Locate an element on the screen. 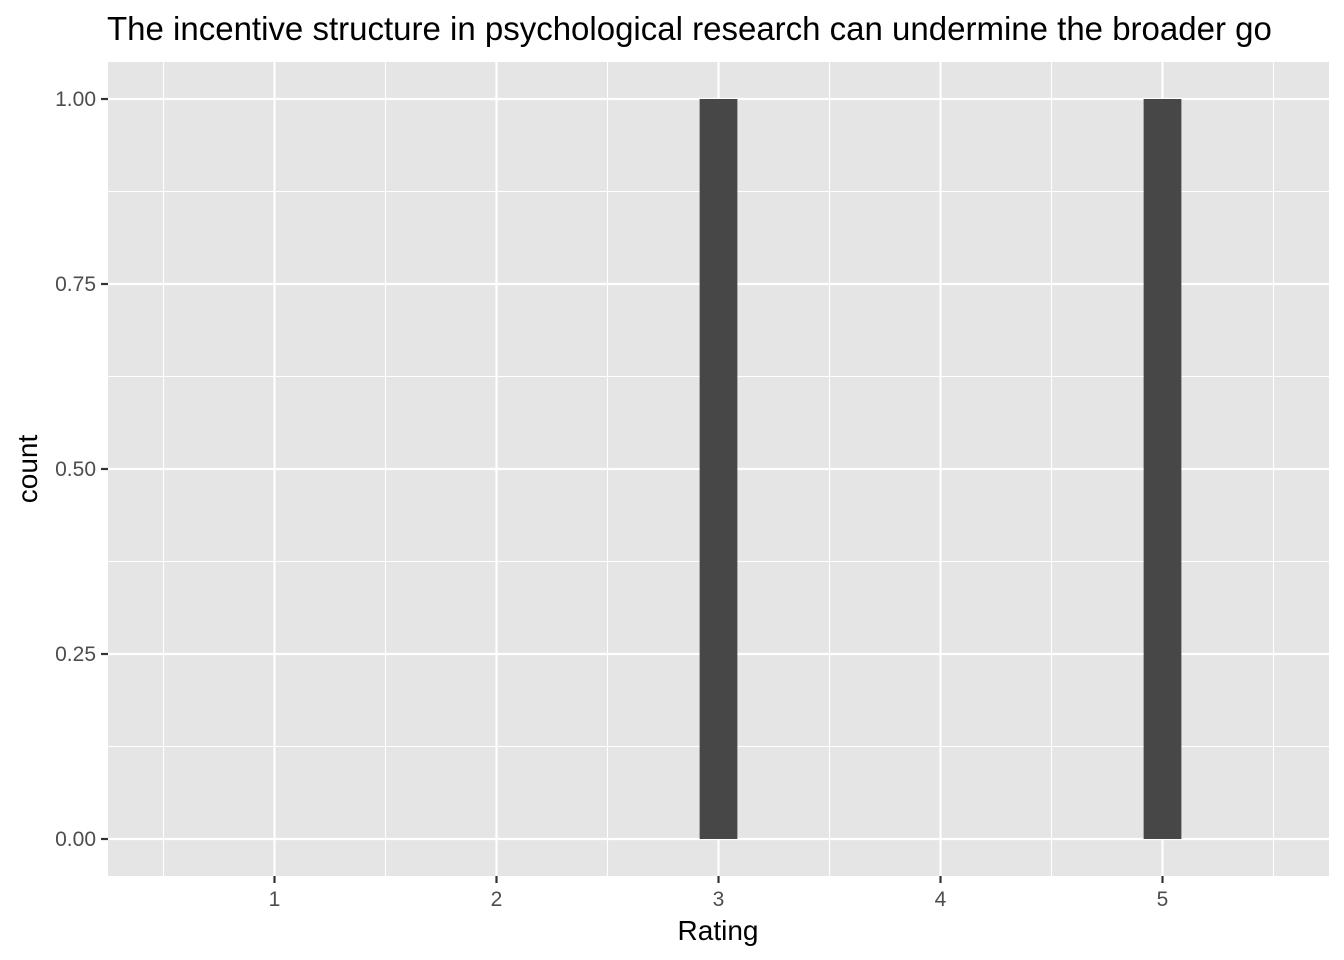 This screenshot has width=1344, height=960. y-axis-title: count is located at coordinates (27, 469).